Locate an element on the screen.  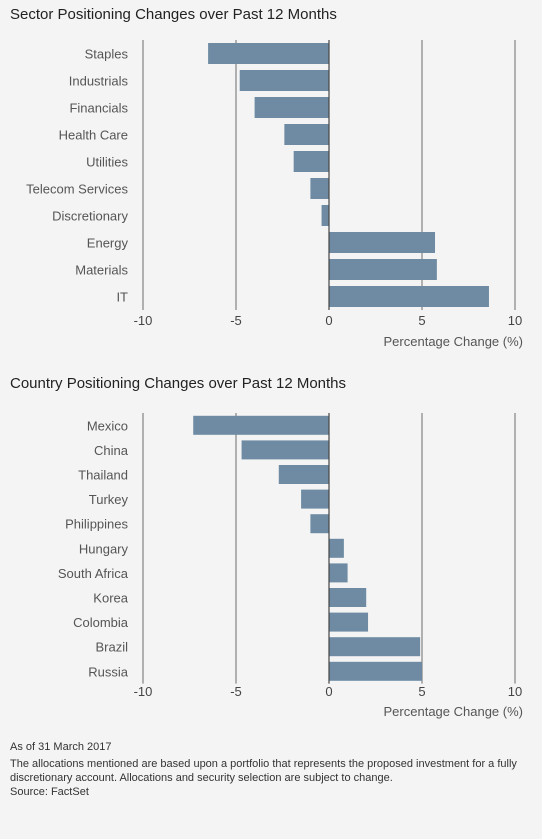
category-label: Thailand is located at coordinates (103, 475).